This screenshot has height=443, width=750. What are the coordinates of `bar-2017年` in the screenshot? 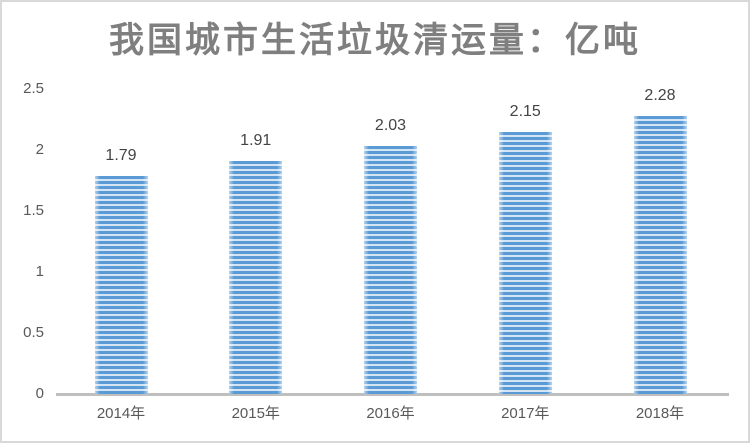 It's located at (525, 262).